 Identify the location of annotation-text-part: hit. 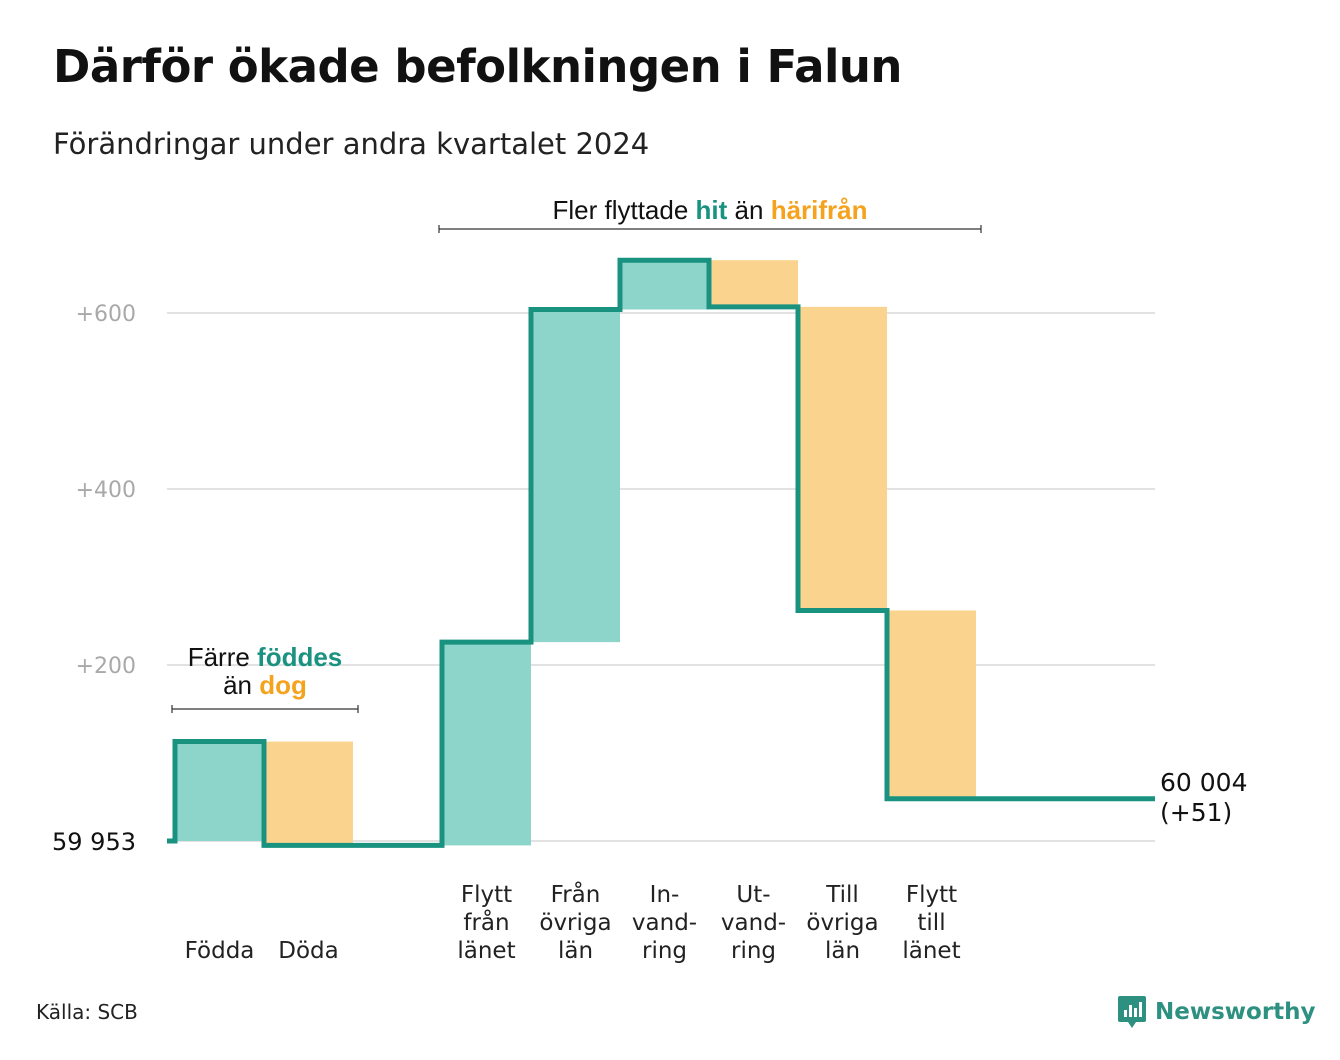
(712, 210).